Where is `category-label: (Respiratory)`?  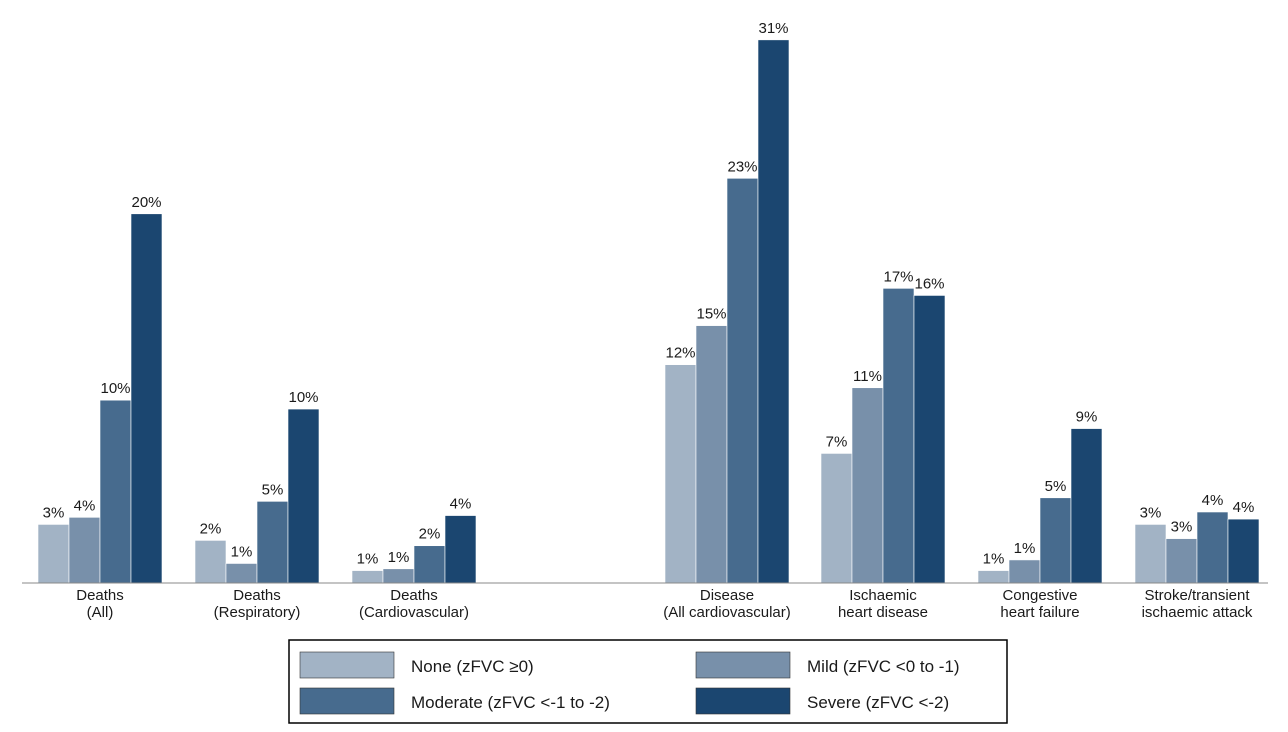 category-label: (Respiratory) is located at coordinates (257, 612).